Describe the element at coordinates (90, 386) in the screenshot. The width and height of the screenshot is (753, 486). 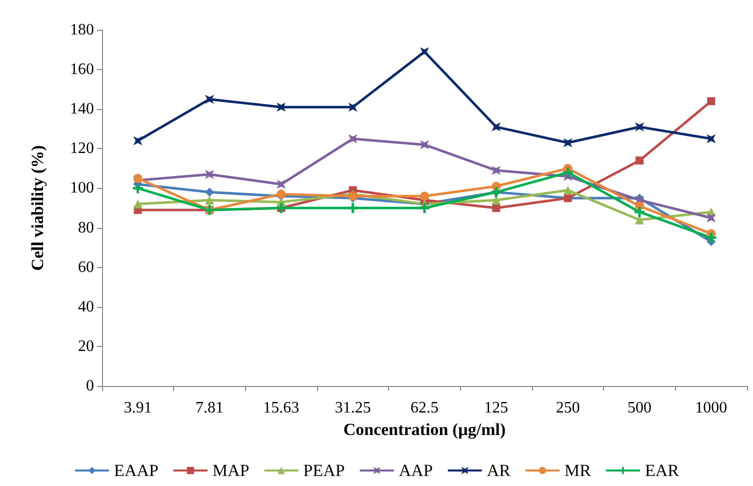
I see `y-tick-label: 0` at that location.